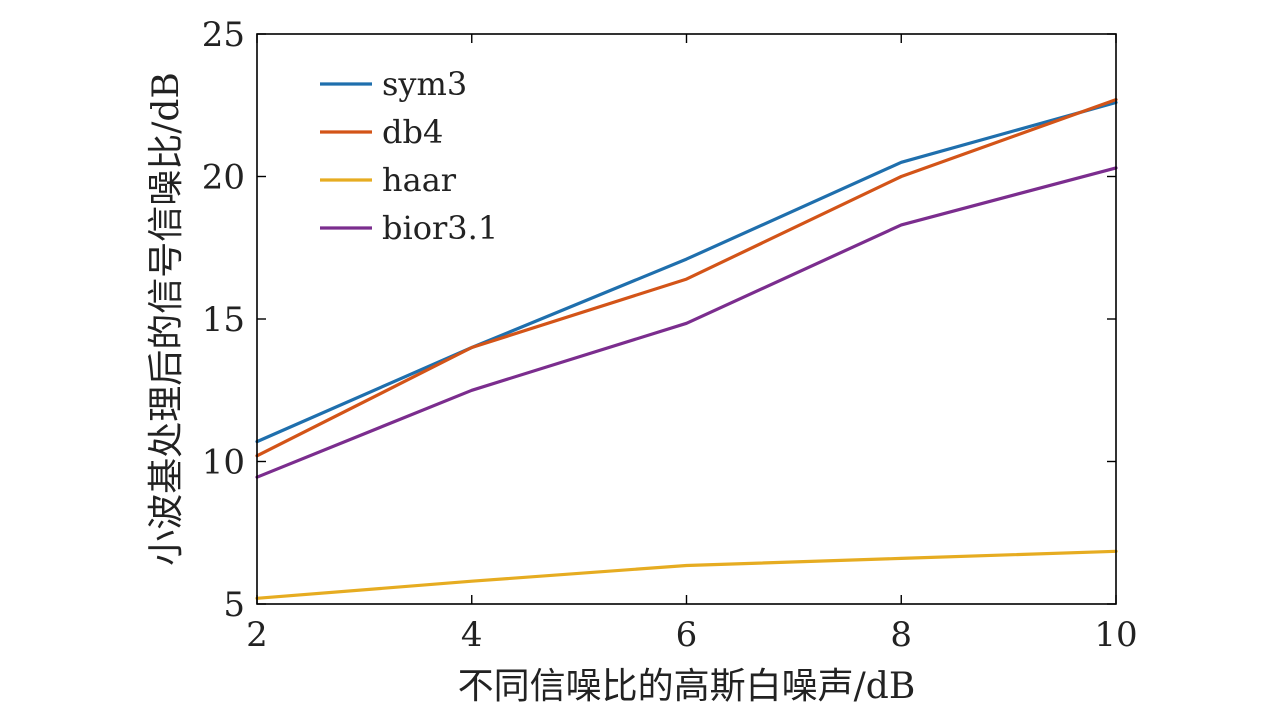 The image size is (1276, 717). I want to click on y-tick-label-5: 5, so click(234, 605).